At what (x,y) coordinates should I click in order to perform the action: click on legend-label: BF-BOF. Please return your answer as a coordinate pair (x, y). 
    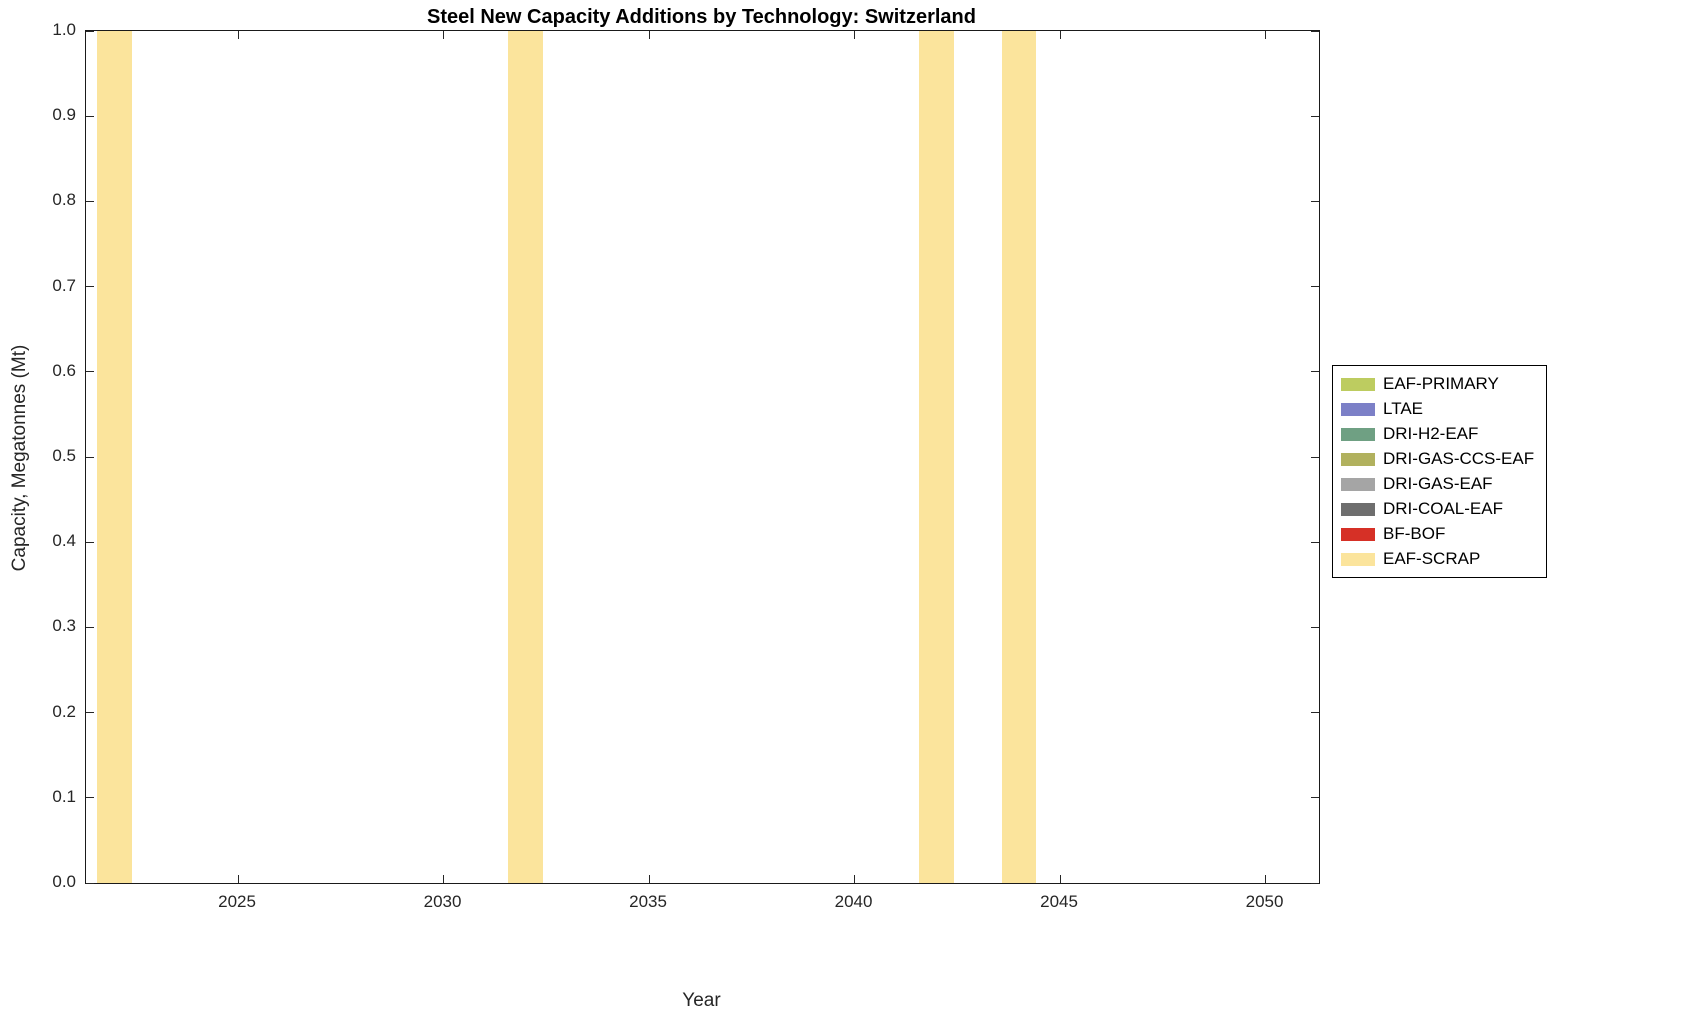
    Looking at the image, I should click on (1414, 533).